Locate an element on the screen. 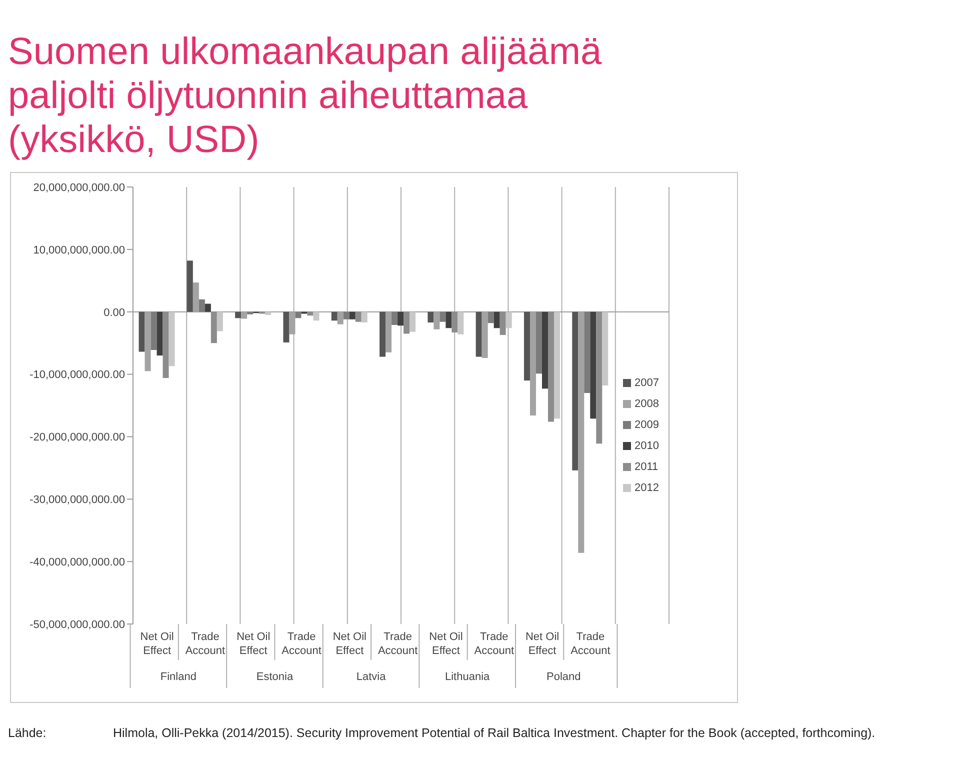 The height and width of the screenshot is (758, 959). y-tick-label: -30,000,000,000.00 is located at coordinates (77, 500).